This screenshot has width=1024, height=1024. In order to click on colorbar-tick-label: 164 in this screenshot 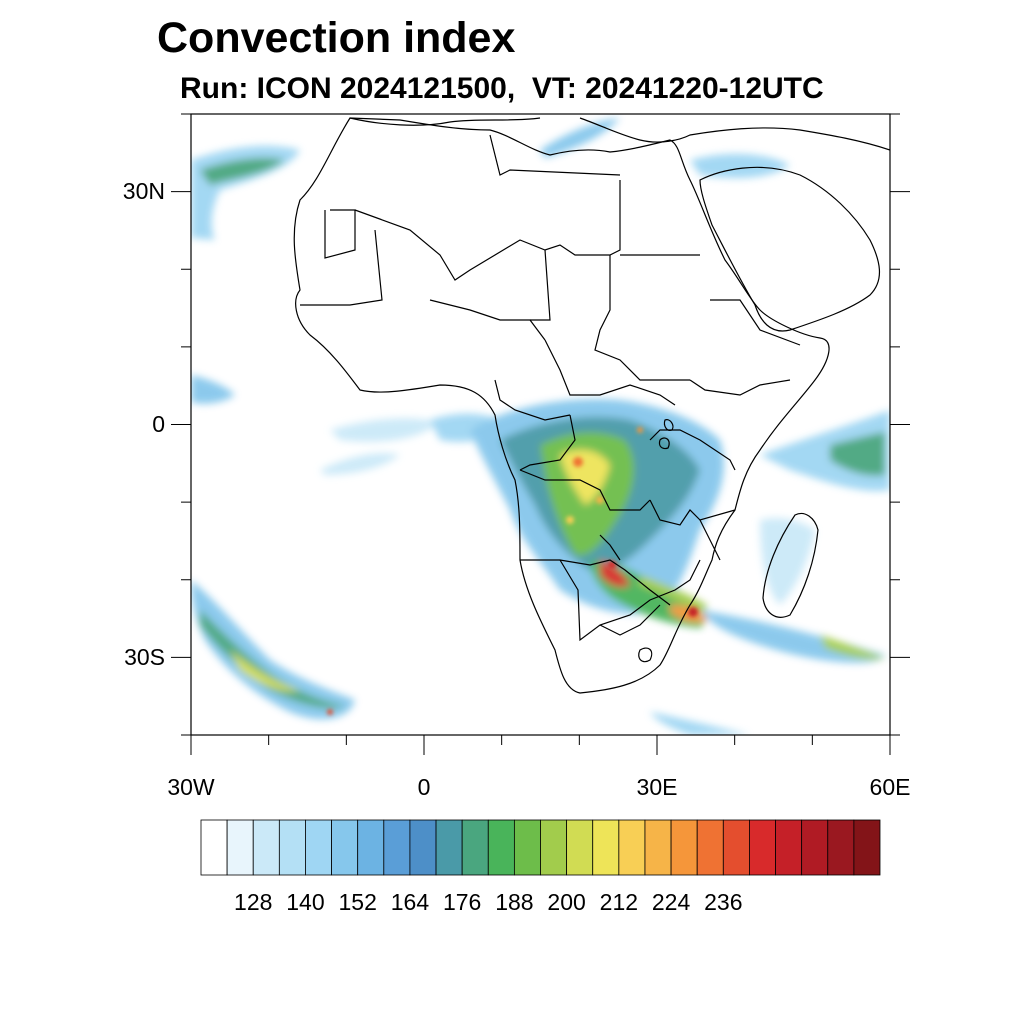, I will do `click(410, 902)`.